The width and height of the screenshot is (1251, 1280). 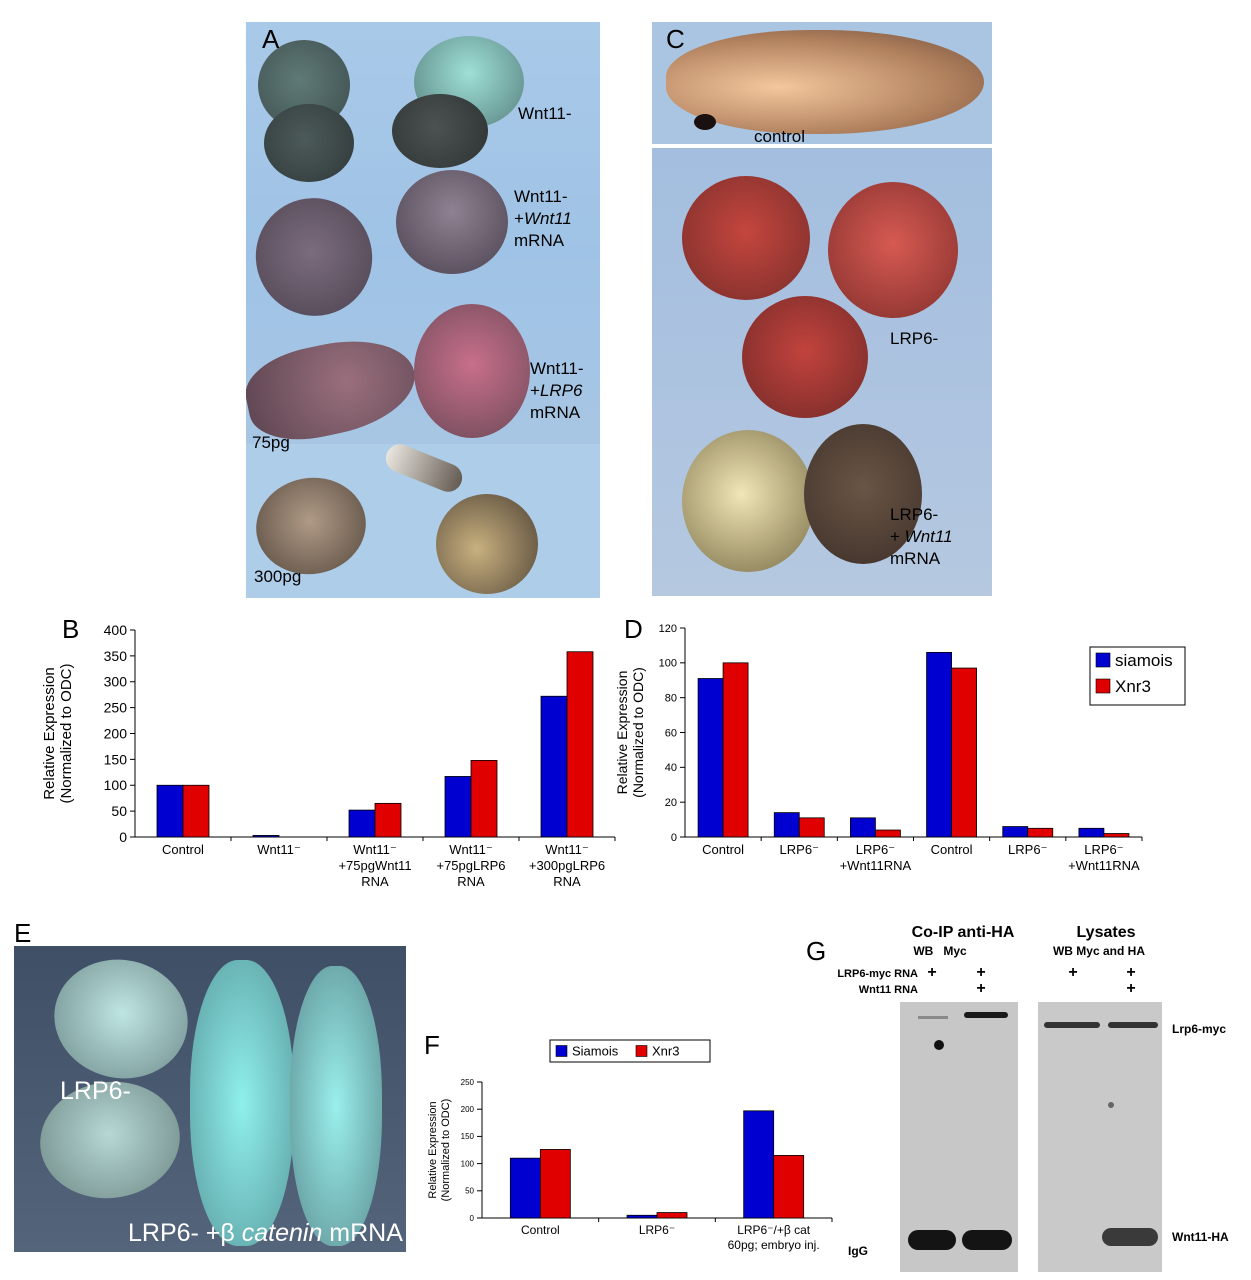 I want to click on x-tick-label: +75pgLRP6, so click(x=470, y=865).